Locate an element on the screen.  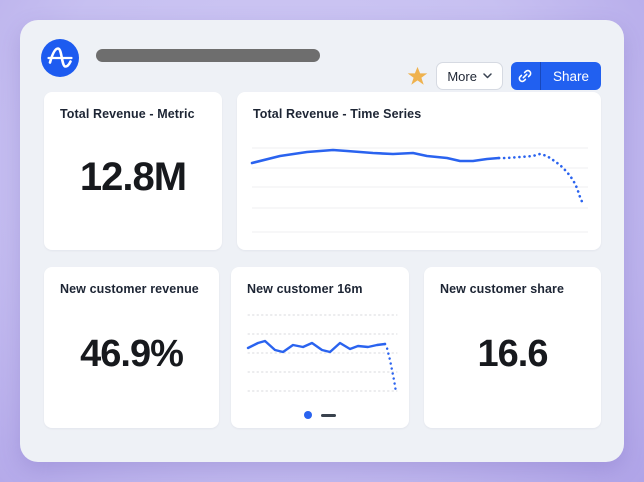
star-icon is located at coordinates (418, 75).